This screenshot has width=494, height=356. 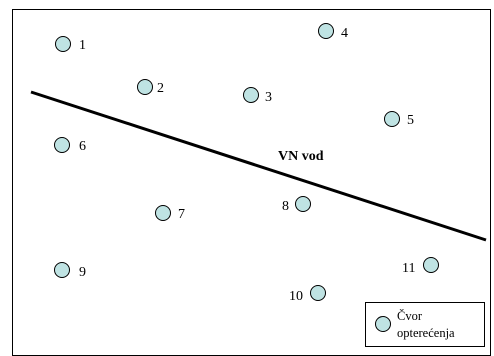 I want to click on node-4: 4, so click(x=333, y=32).